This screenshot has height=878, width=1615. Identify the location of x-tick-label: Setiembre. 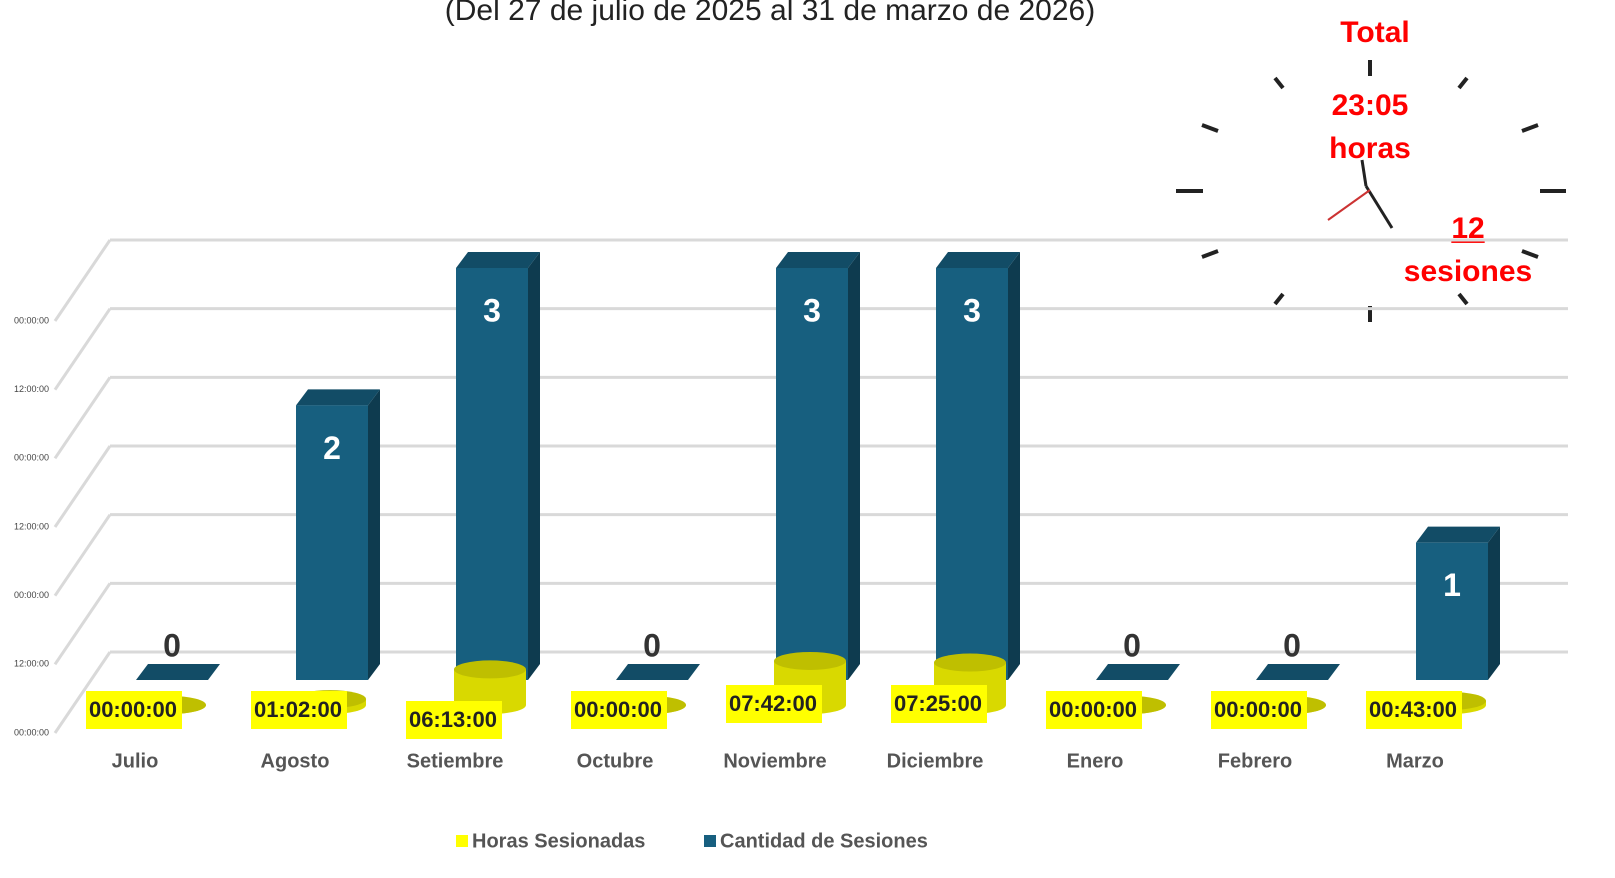
(455, 761).